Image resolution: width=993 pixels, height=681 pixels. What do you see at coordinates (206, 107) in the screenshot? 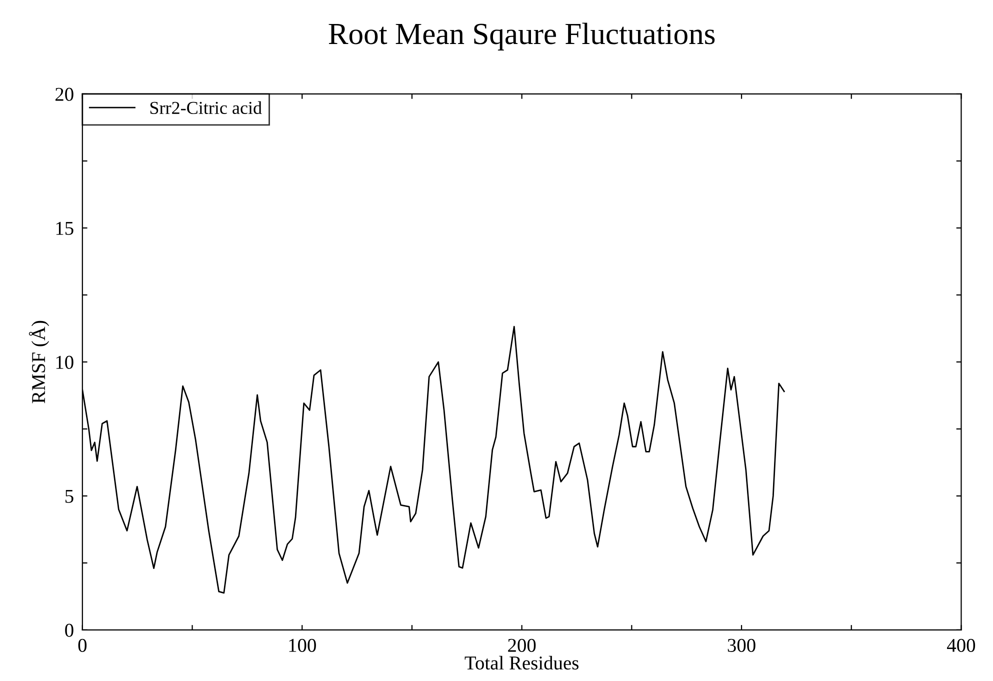
I see `legend-label: Srr2-Citric acid` at bounding box center [206, 107].